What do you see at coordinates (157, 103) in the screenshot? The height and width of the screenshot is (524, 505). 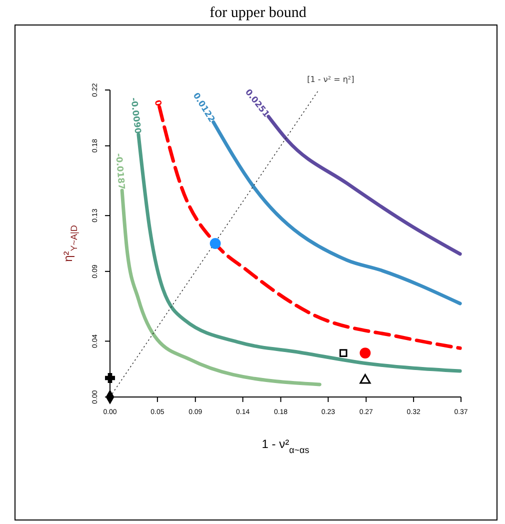 I see `text: 0` at bounding box center [157, 103].